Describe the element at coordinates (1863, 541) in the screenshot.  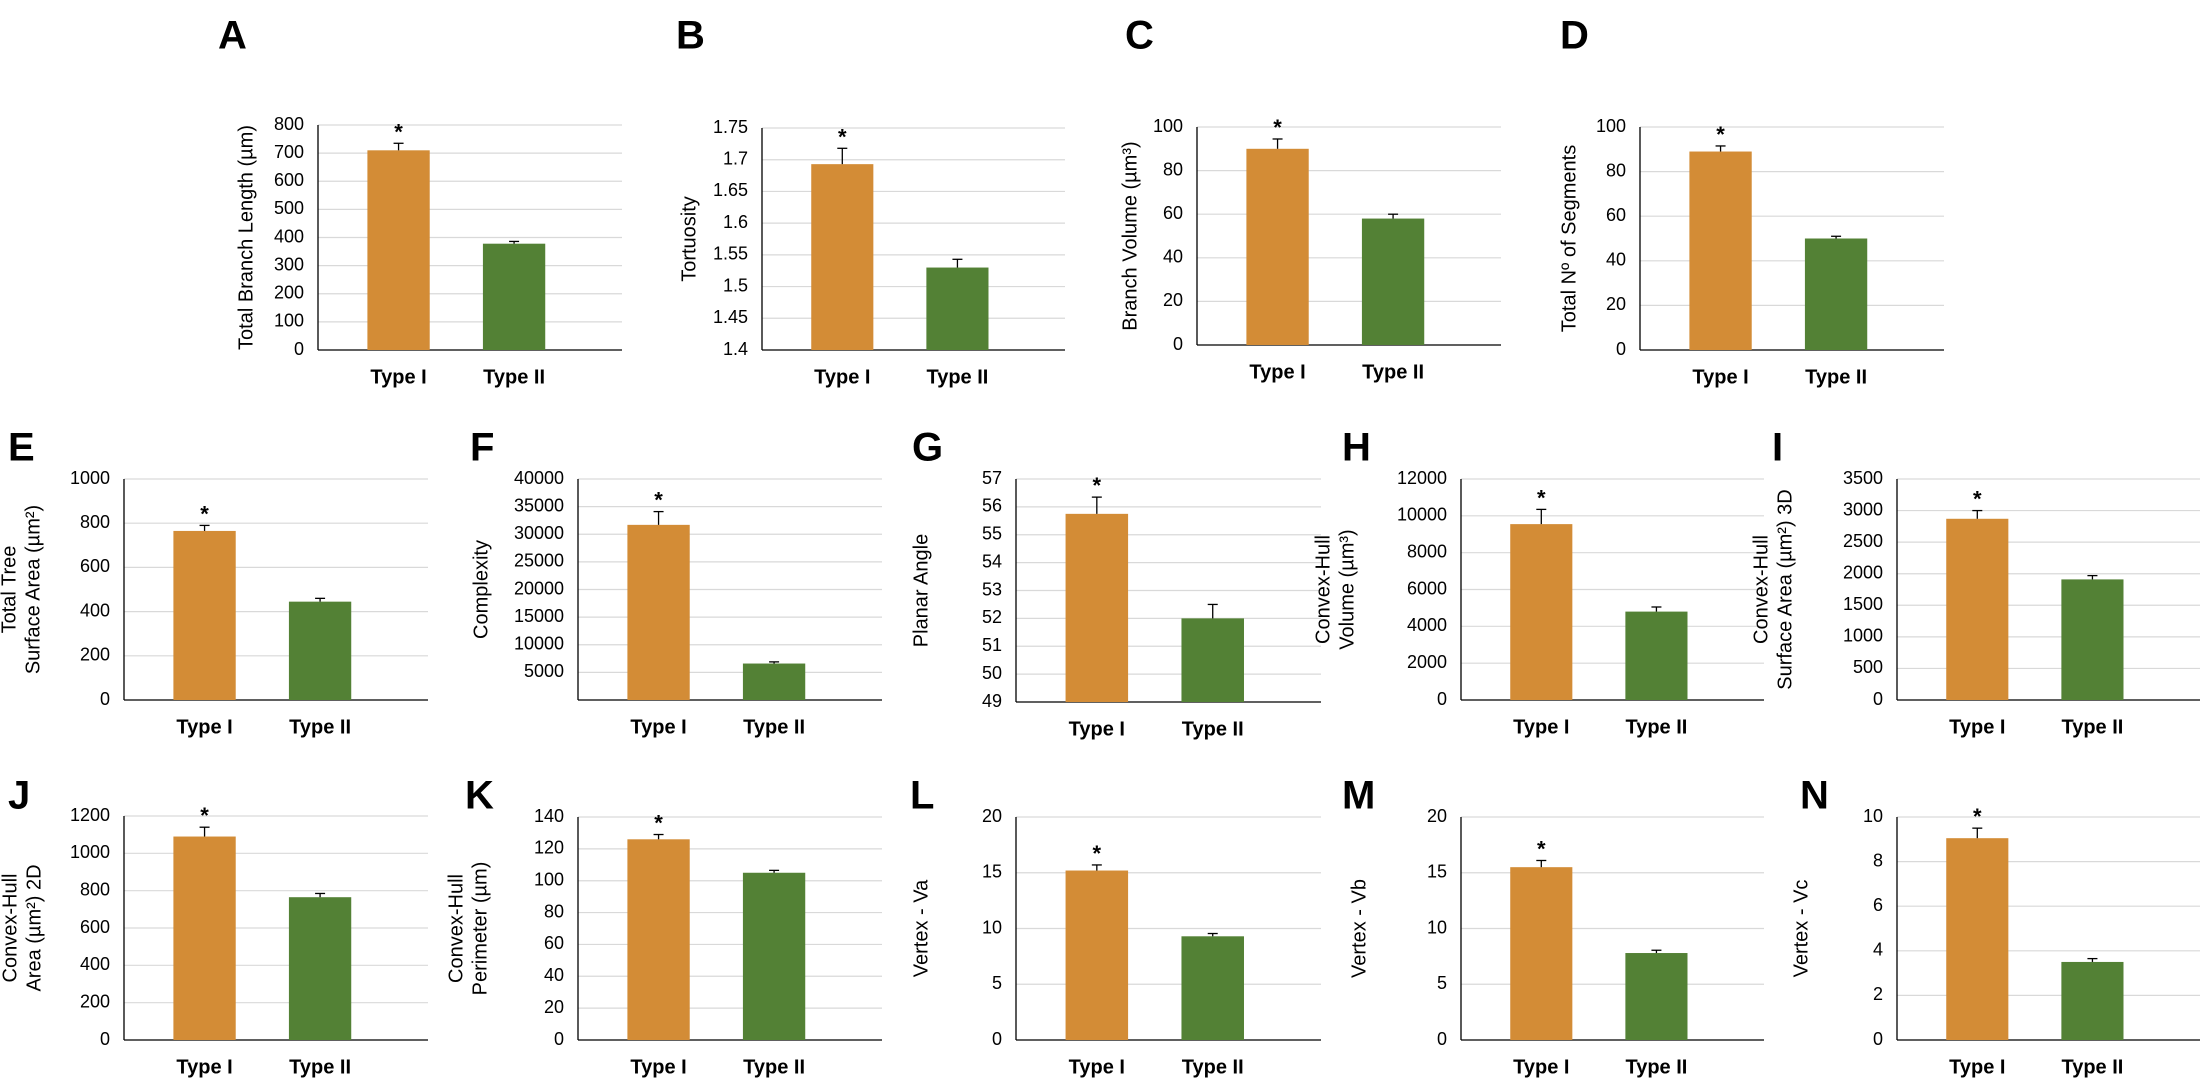
I see `y-tick-label: 2500` at that location.